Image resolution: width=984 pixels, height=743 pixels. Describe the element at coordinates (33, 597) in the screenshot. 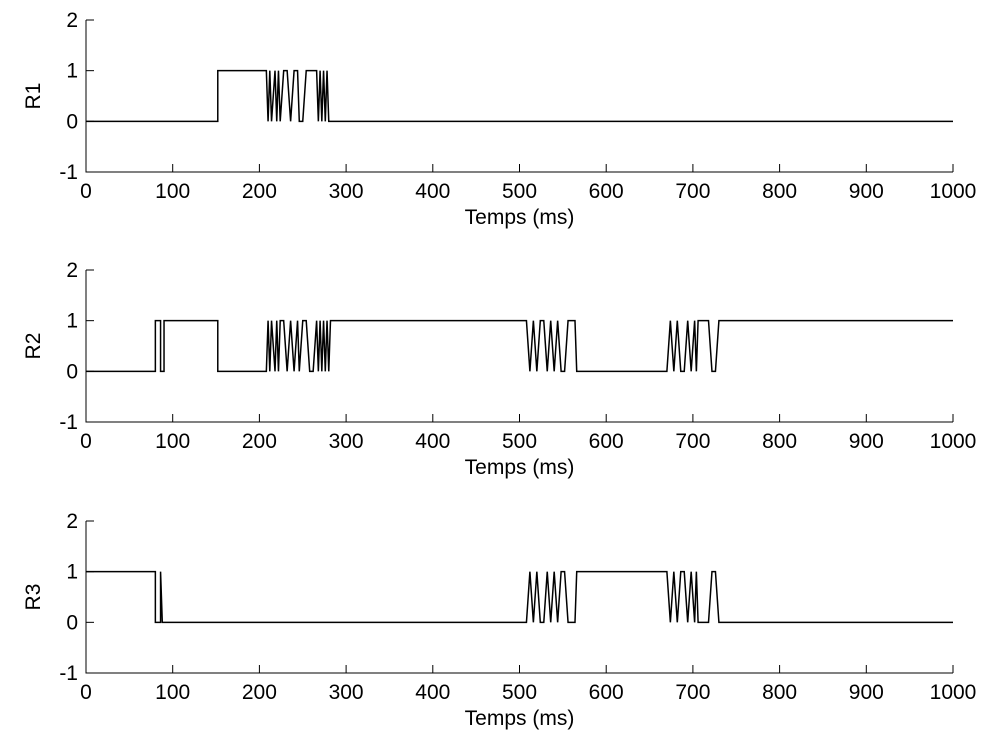

I see `y-axis-label: R3` at that location.